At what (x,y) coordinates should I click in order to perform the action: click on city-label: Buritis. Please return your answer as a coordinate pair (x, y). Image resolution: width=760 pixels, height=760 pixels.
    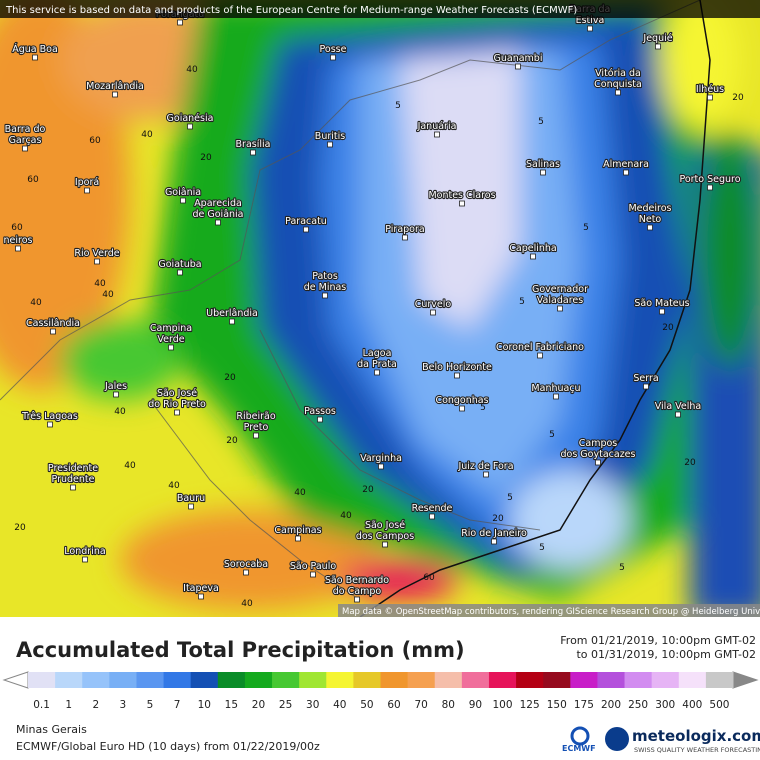
    Looking at the image, I should click on (330, 136).